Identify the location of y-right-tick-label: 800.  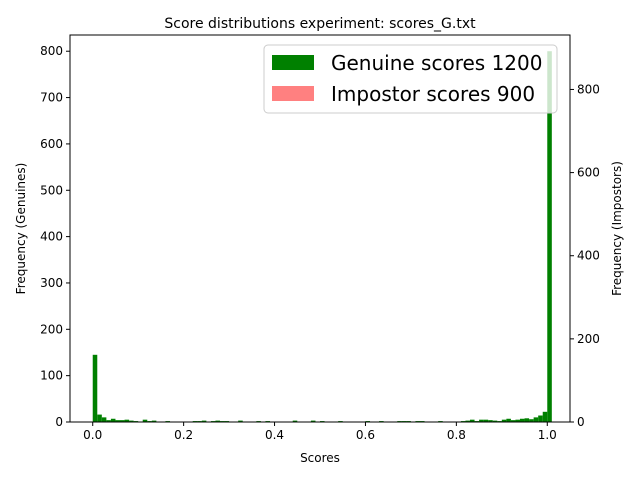
(588, 89).